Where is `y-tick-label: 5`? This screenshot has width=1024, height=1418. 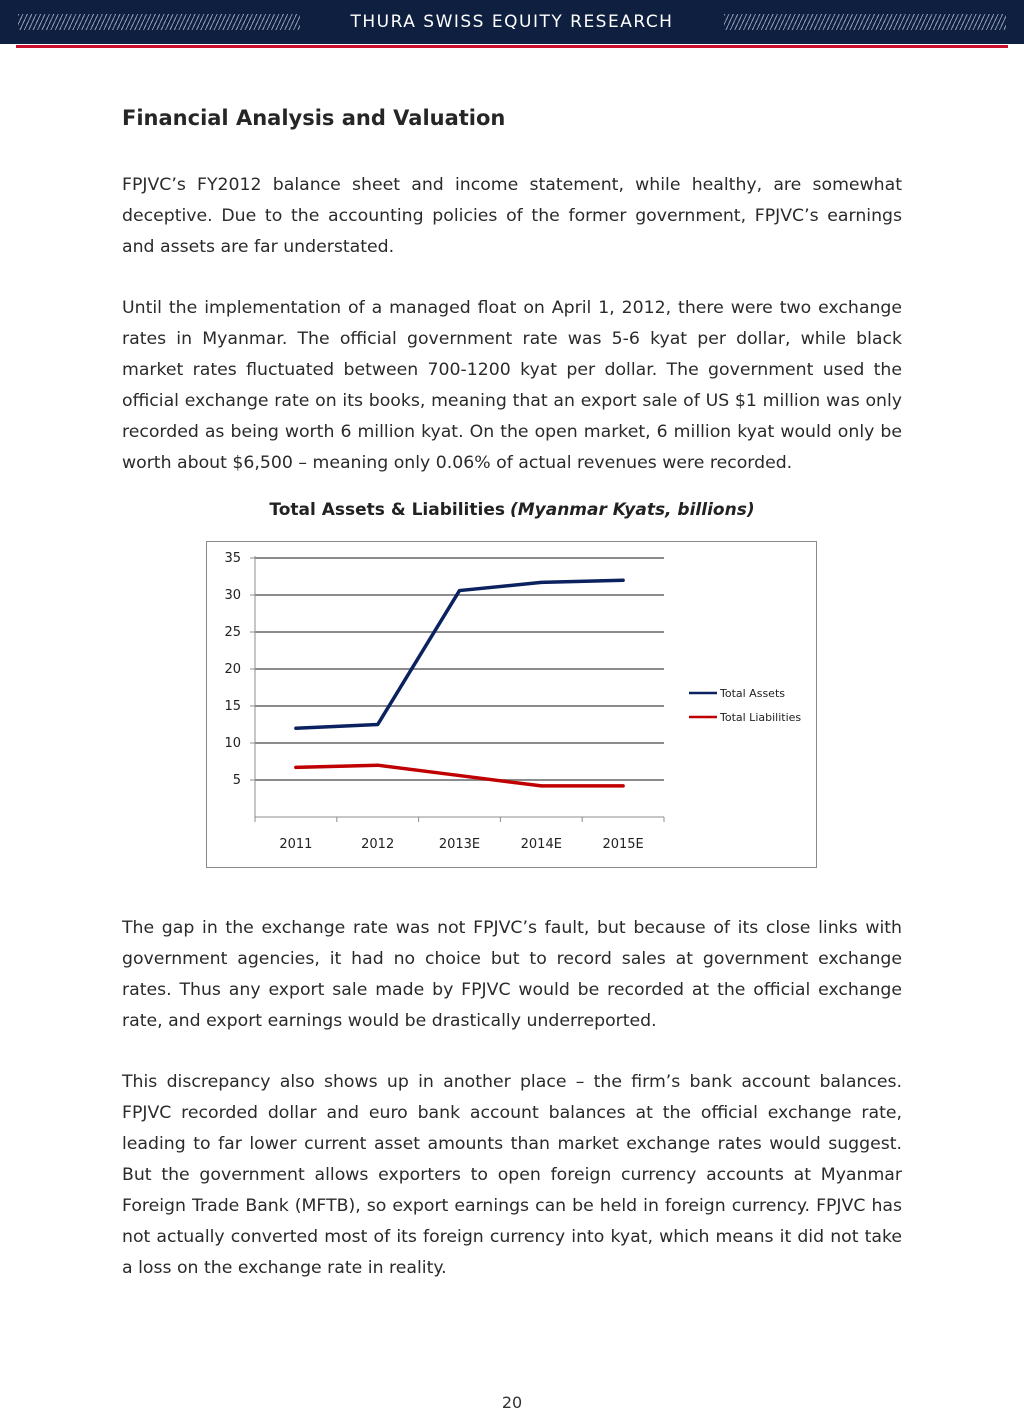 y-tick-label: 5 is located at coordinates (237, 780).